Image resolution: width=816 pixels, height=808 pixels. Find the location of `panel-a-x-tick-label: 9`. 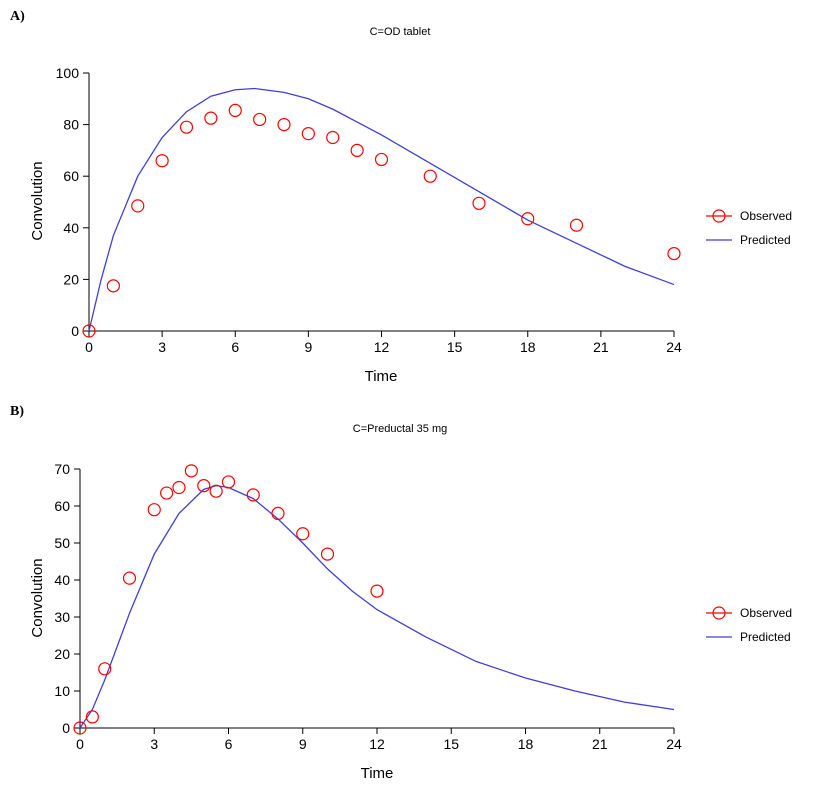

panel-a-x-tick-label: 9 is located at coordinates (308, 347).